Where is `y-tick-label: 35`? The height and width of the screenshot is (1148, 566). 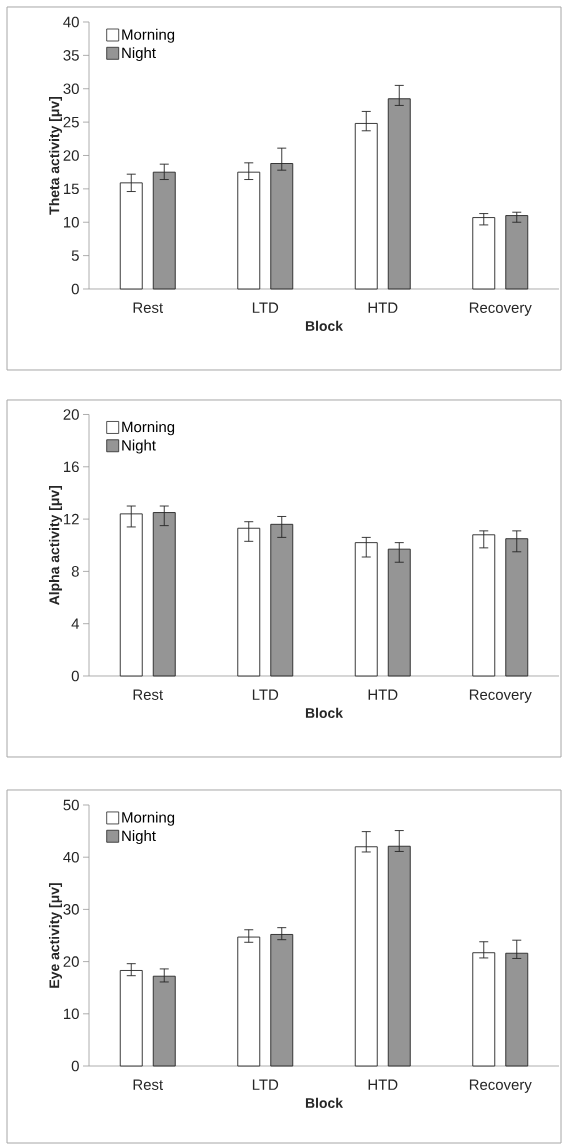 y-tick-label: 35 is located at coordinates (71, 55).